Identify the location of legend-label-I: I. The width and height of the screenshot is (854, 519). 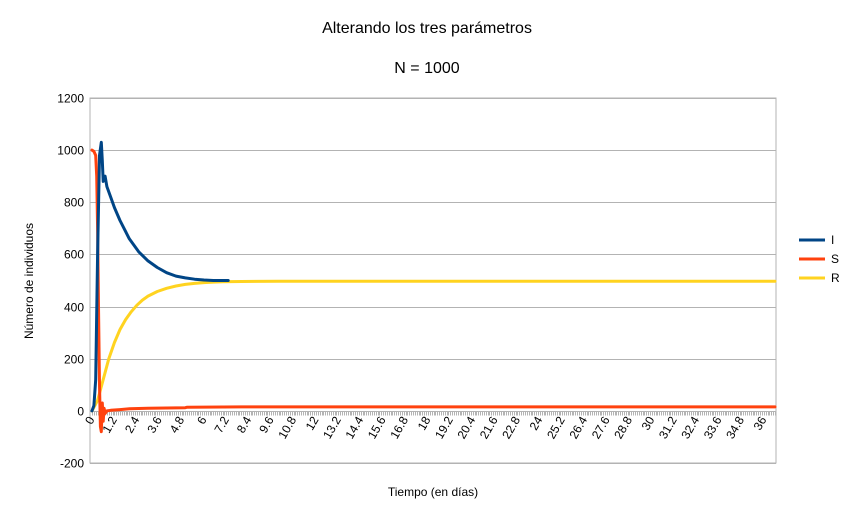
(832, 240).